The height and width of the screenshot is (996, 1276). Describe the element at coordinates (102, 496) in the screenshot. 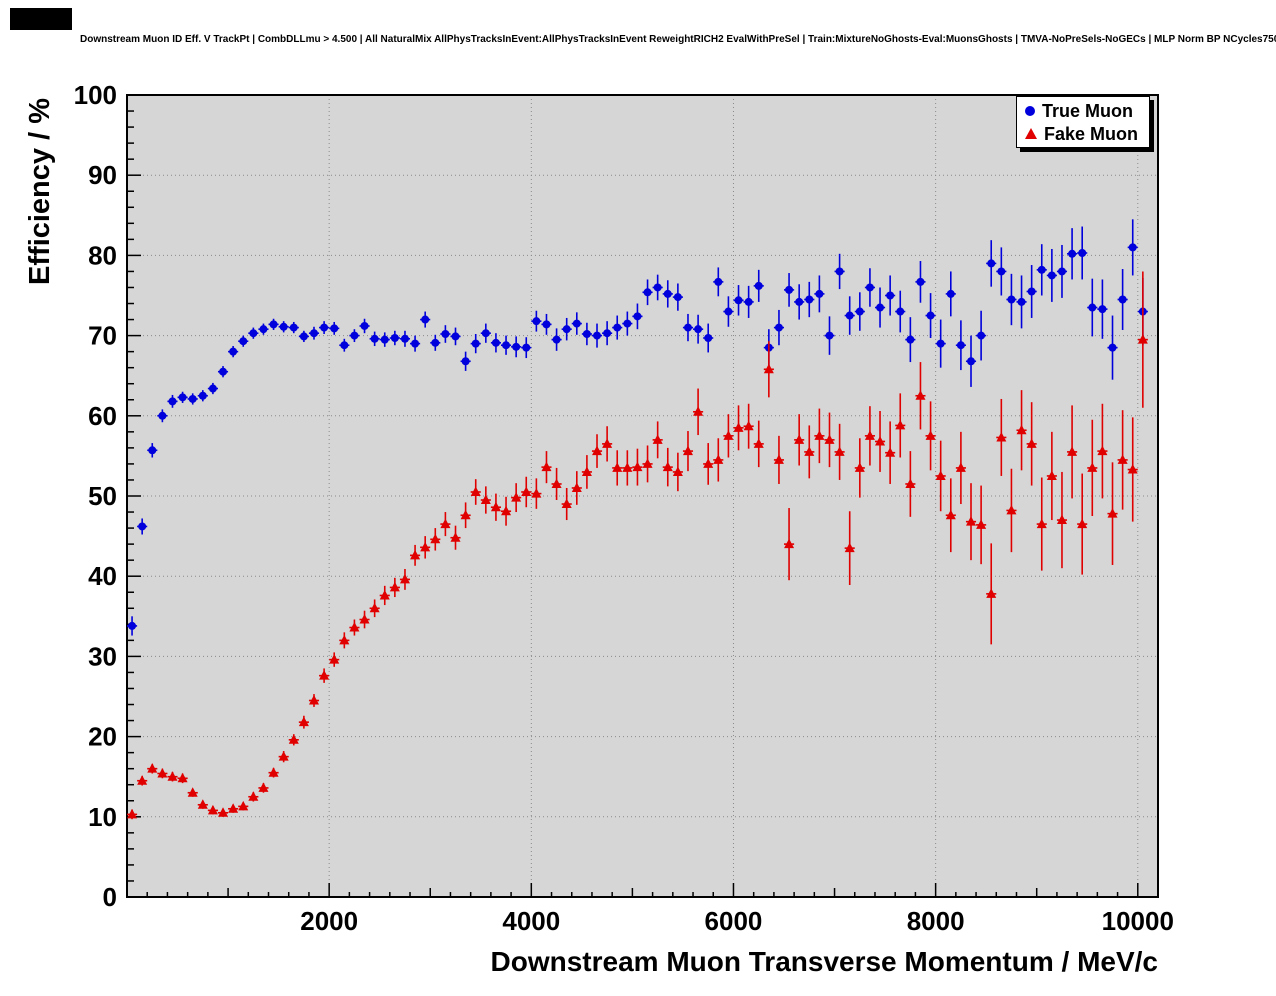

I see `svg-text: 50` at that location.